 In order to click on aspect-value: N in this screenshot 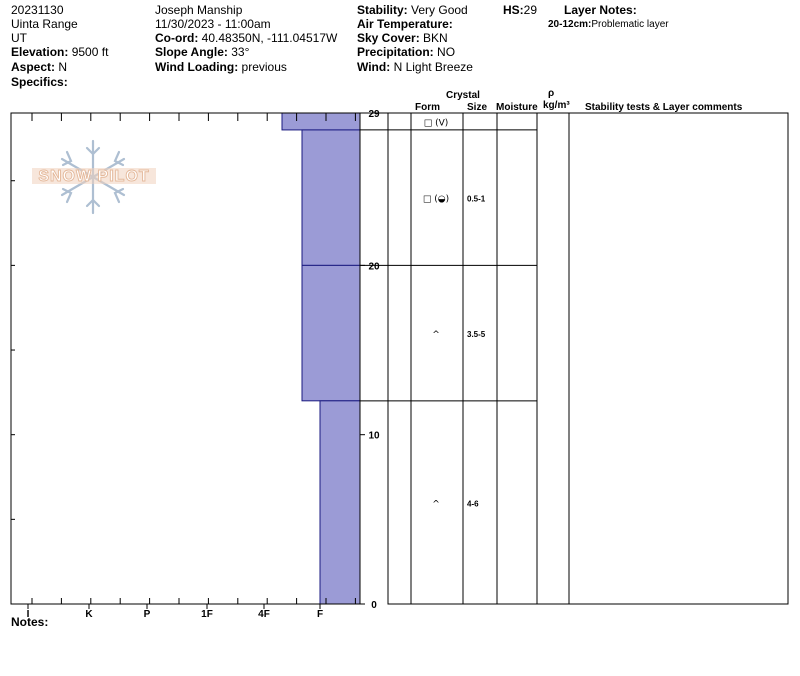, I will do `click(63, 67)`.